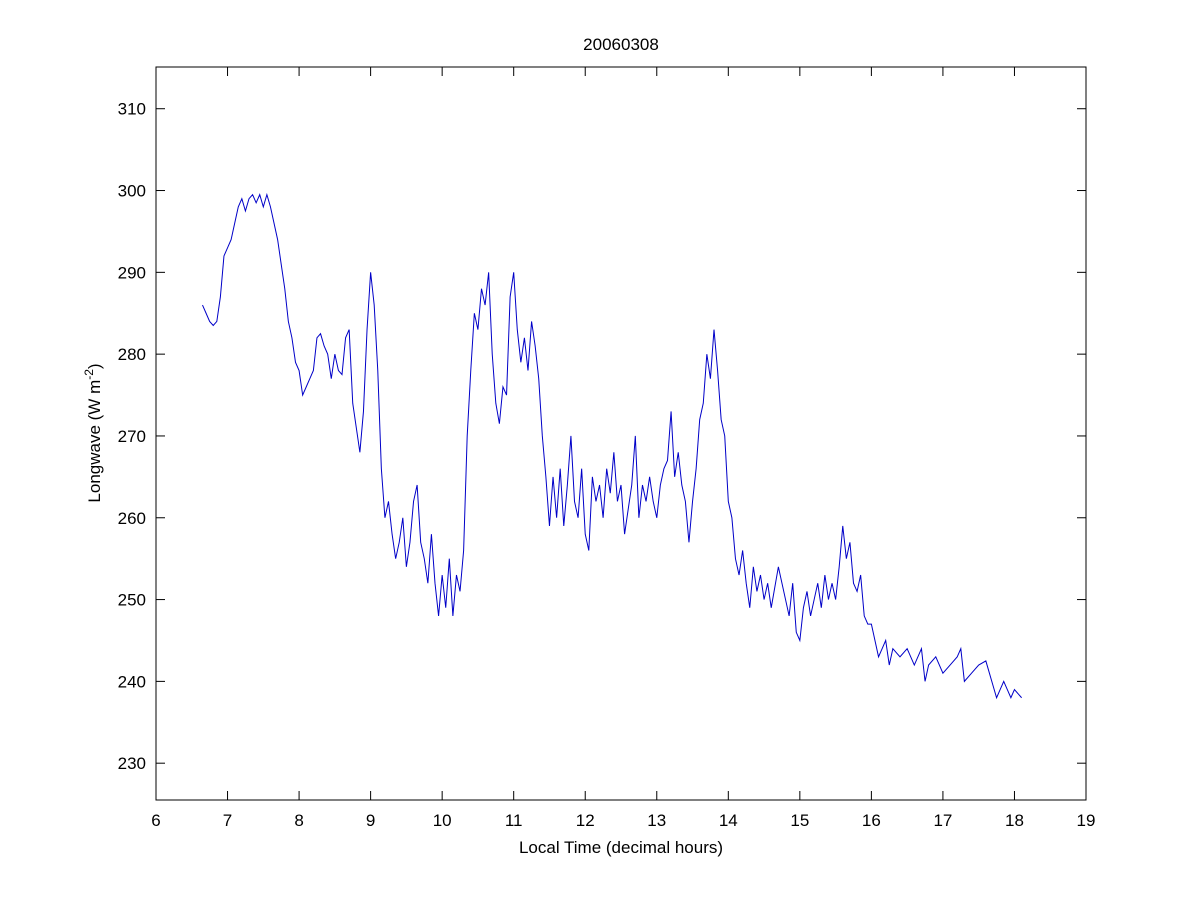 Image resolution: width=1200 pixels, height=900 pixels. I want to click on x-tick-label: 18, so click(1014, 820).